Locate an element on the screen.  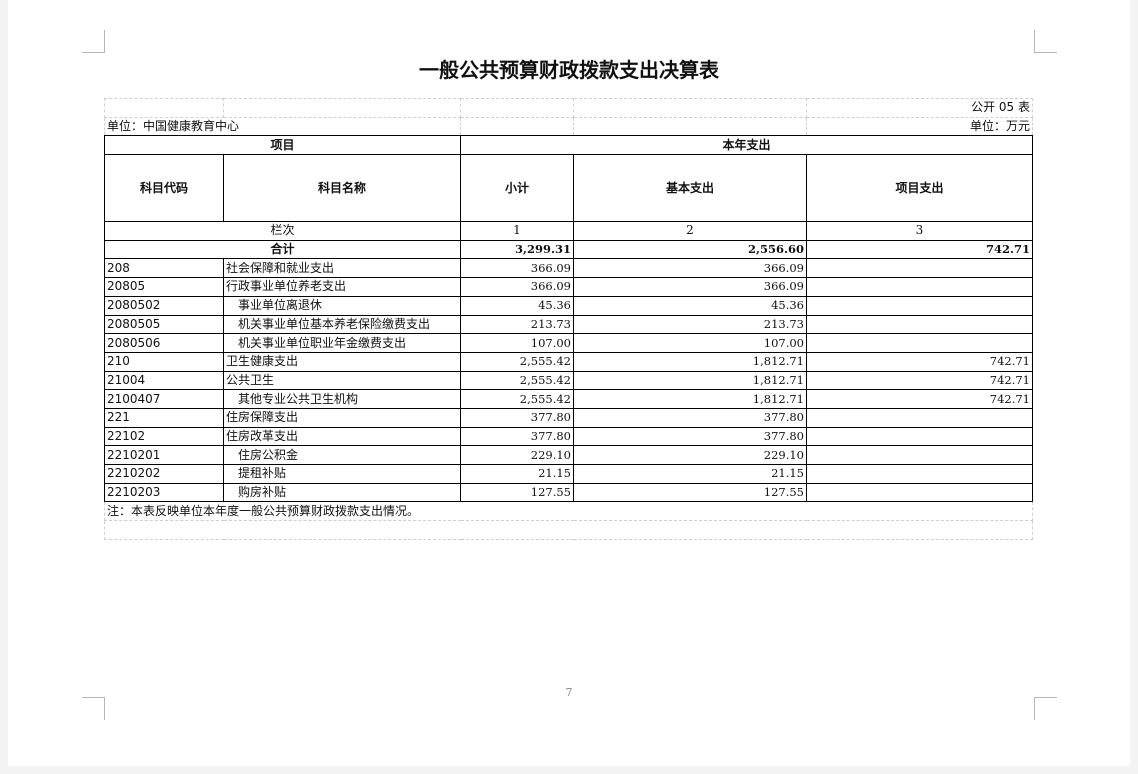
total-subtotal: 3,299.31 is located at coordinates (517, 249).